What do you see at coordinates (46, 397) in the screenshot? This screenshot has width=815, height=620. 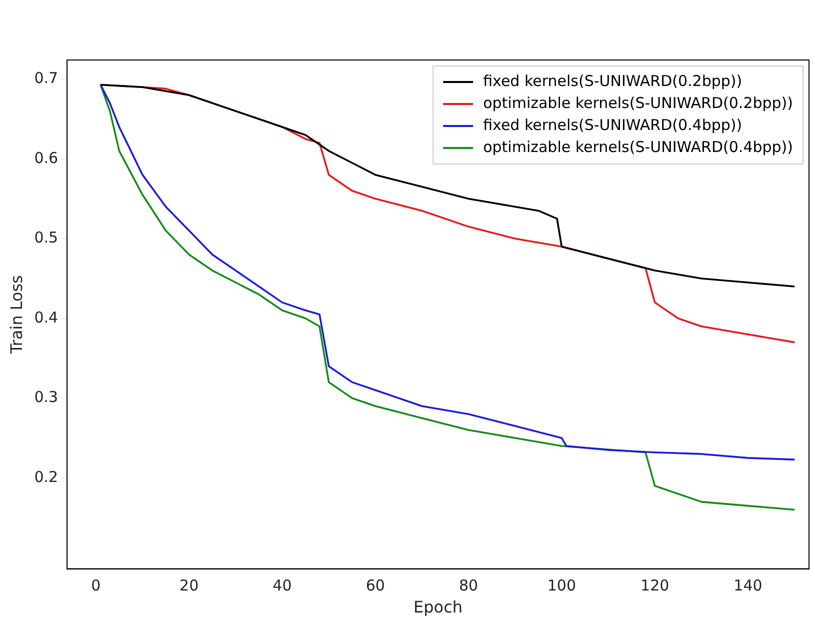 I see `y-tick-label: 0.3` at bounding box center [46, 397].